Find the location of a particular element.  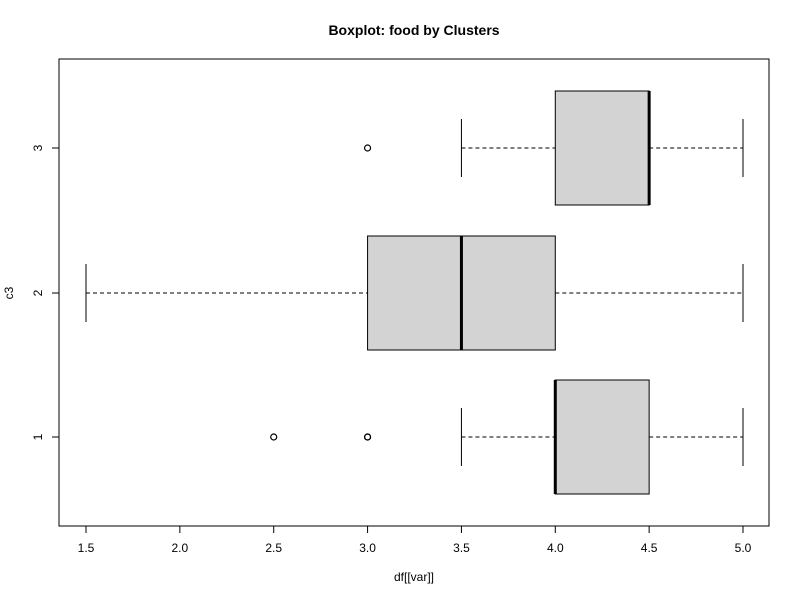

x-tick-label: 1.5 is located at coordinates (86, 548).